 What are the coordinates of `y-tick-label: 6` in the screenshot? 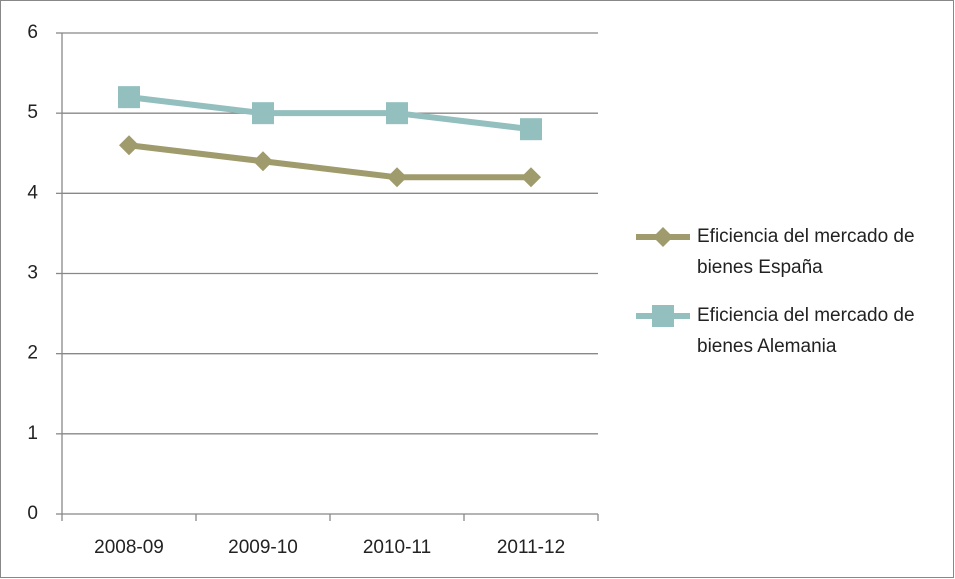 It's located at (32, 32).